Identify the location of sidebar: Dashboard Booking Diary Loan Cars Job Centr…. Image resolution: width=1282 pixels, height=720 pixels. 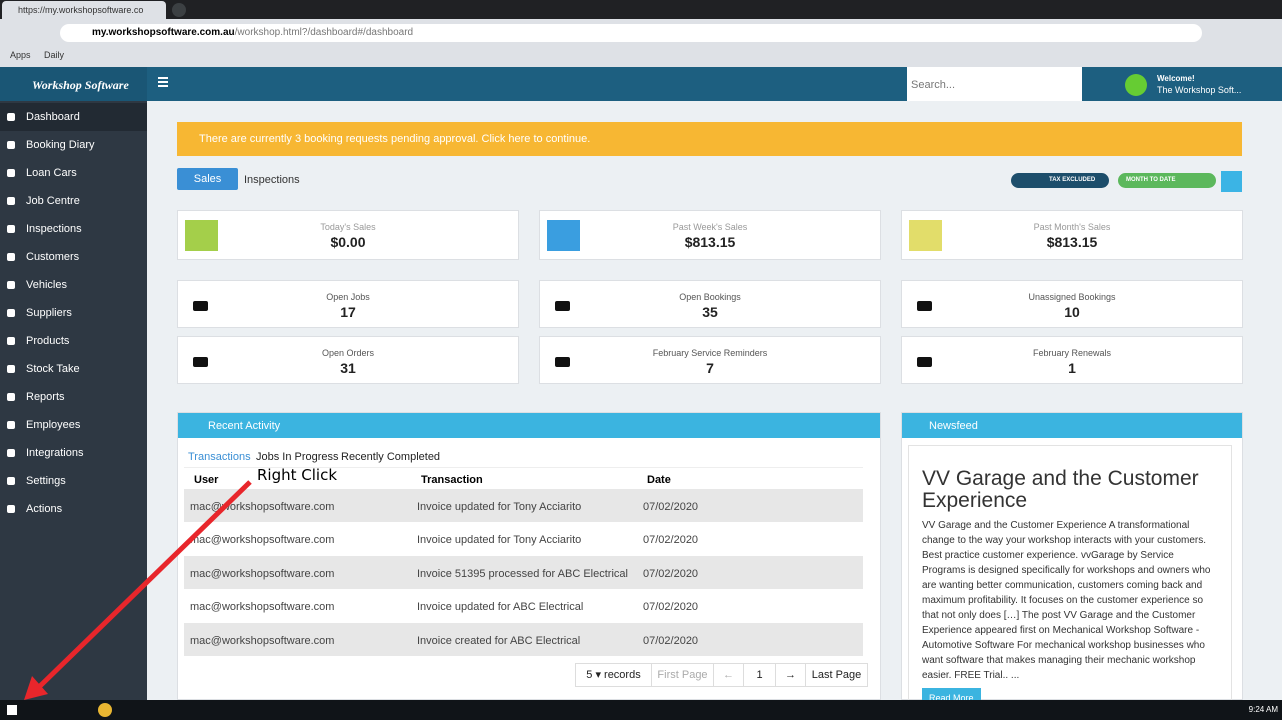
(73, 400).